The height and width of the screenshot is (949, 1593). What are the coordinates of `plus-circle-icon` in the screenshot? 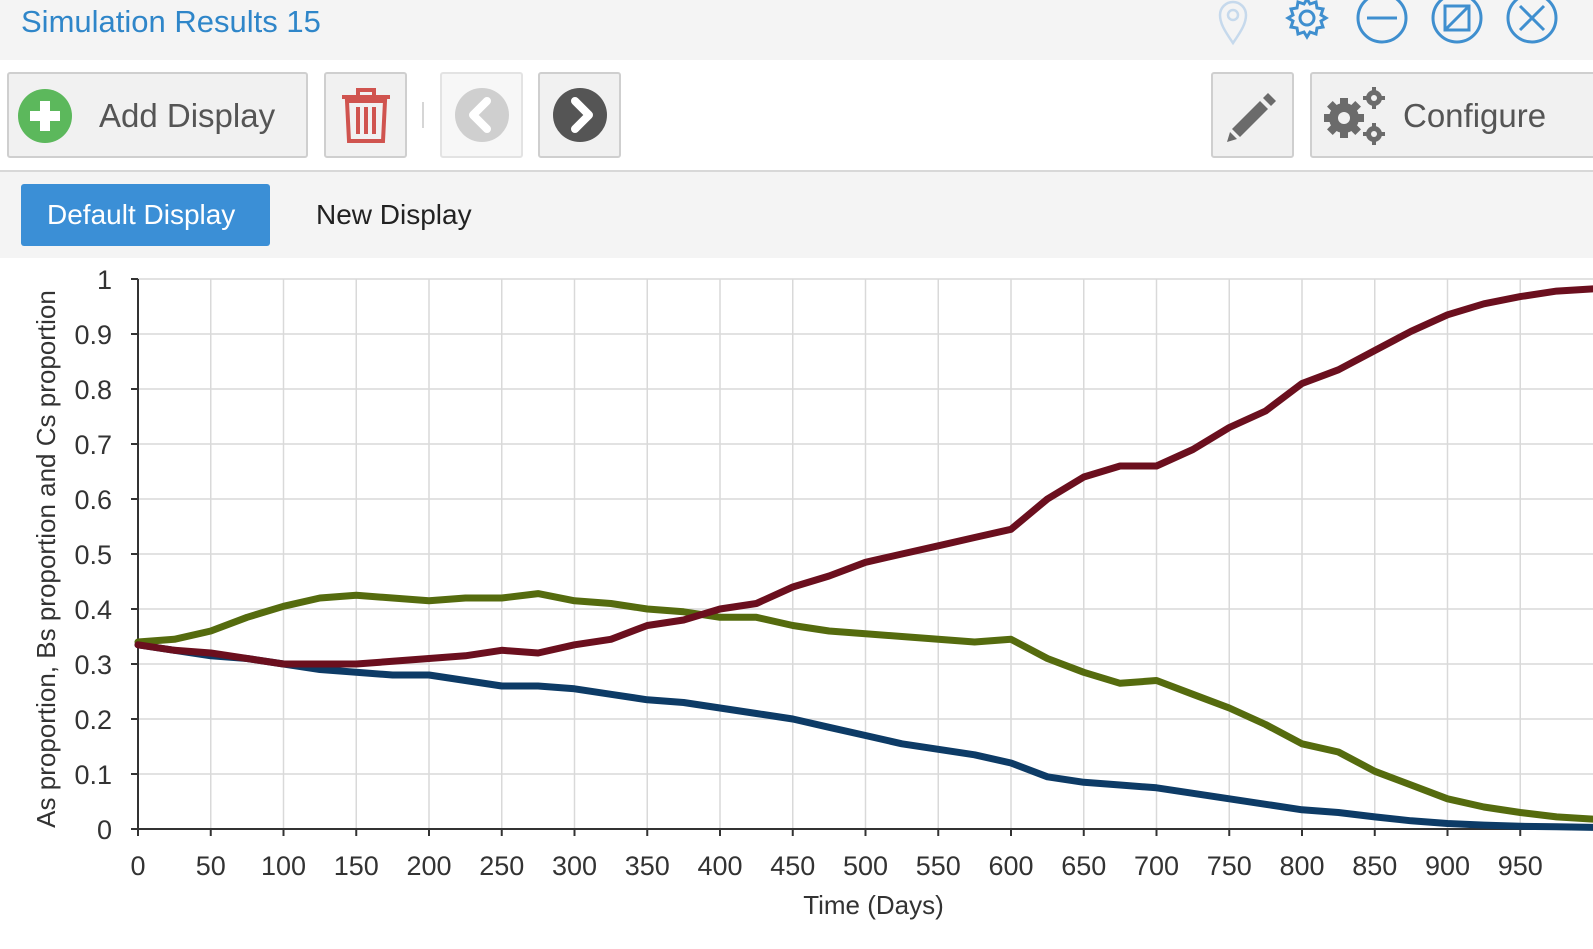 It's located at (45, 116).